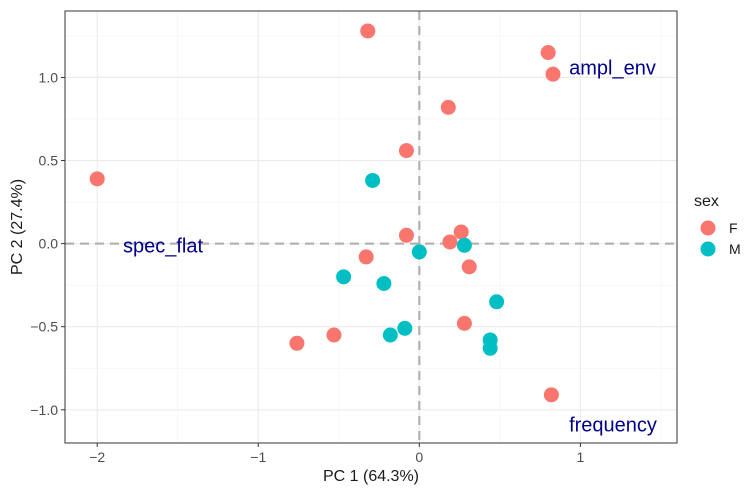  What do you see at coordinates (97, 457) in the screenshot?
I see `x-tick-label: −2` at bounding box center [97, 457].